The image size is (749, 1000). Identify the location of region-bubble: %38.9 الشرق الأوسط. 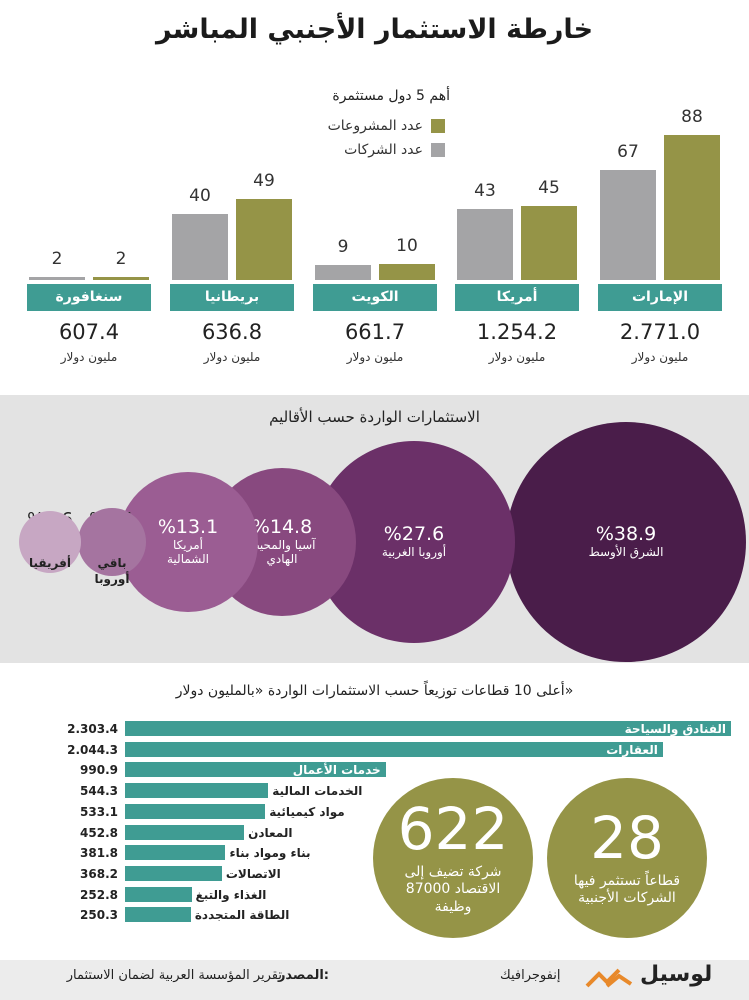
(626, 542).